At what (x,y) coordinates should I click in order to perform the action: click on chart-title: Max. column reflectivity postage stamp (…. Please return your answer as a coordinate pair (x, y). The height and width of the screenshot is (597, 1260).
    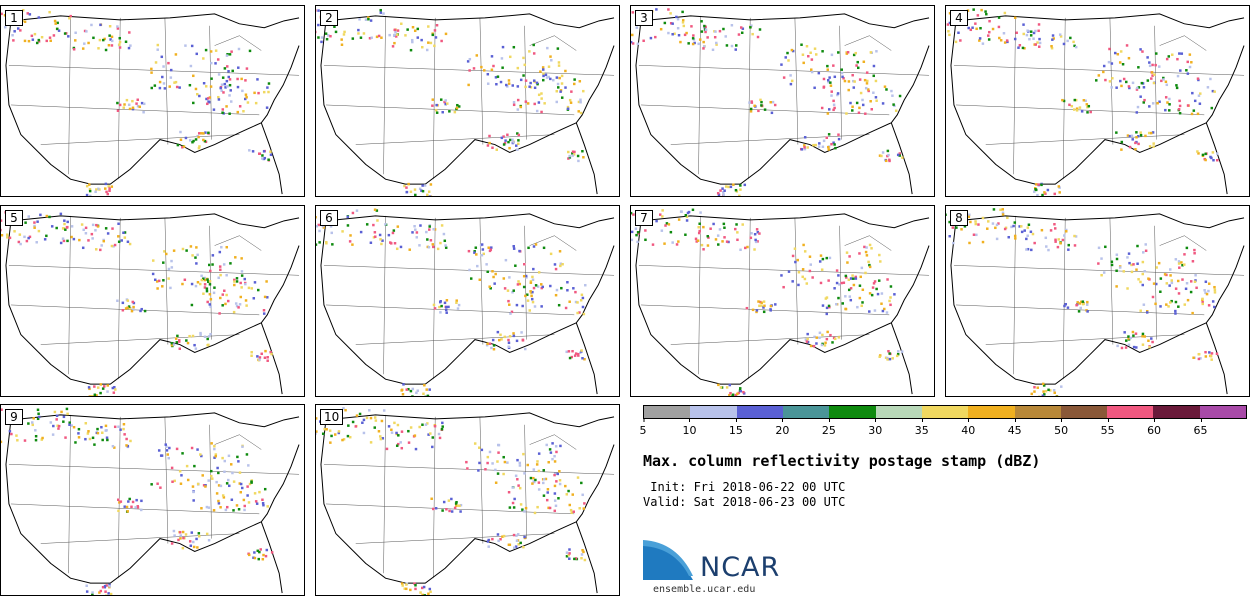
    Looking at the image, I should click on (842, 461).